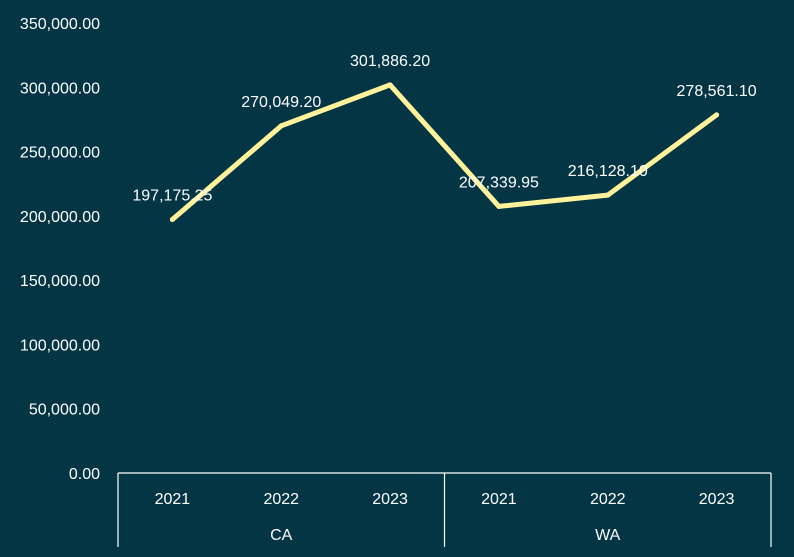 The height and width of the screenshot is (557, 794). I want to click on y-tick-label: 100,000.00, so click(60, 345).